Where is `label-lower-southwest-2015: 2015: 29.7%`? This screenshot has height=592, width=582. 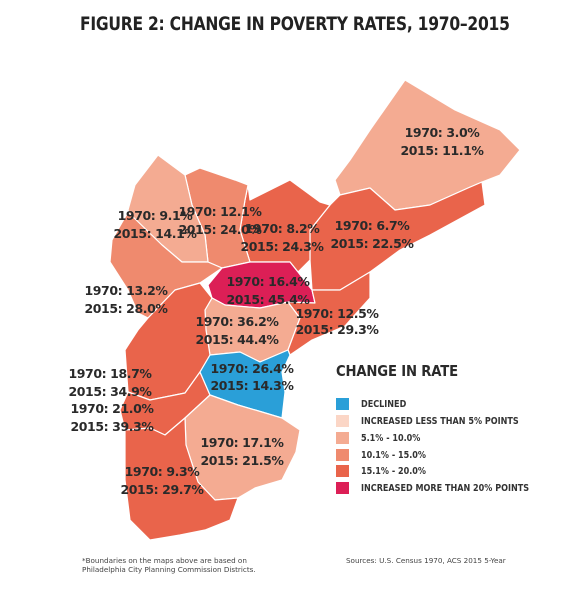 label-lower-southwest-2015: 2015: 29.7% is located at coordinates (162, 489).